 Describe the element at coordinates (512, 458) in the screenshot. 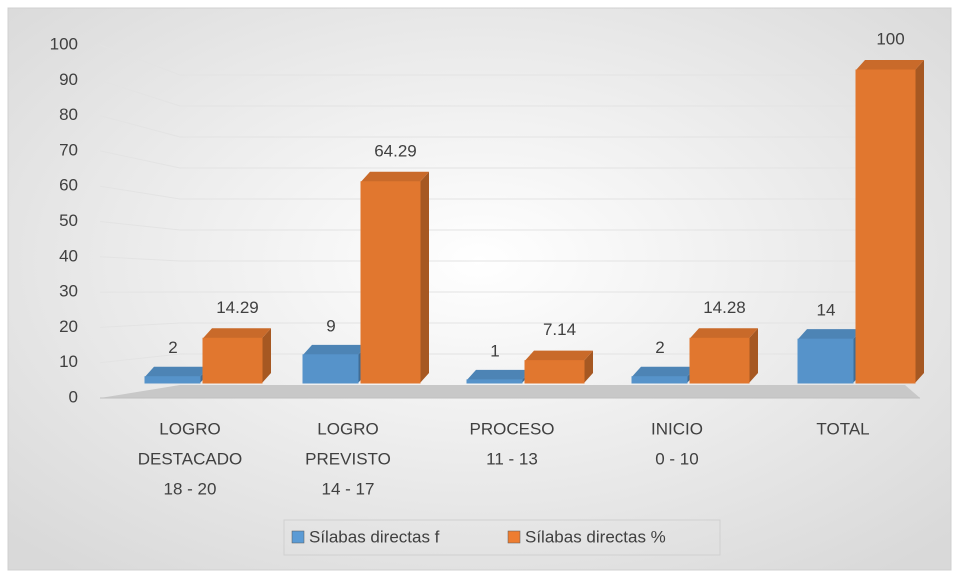

I see `x-tick-label: 11 - 13` at that location.